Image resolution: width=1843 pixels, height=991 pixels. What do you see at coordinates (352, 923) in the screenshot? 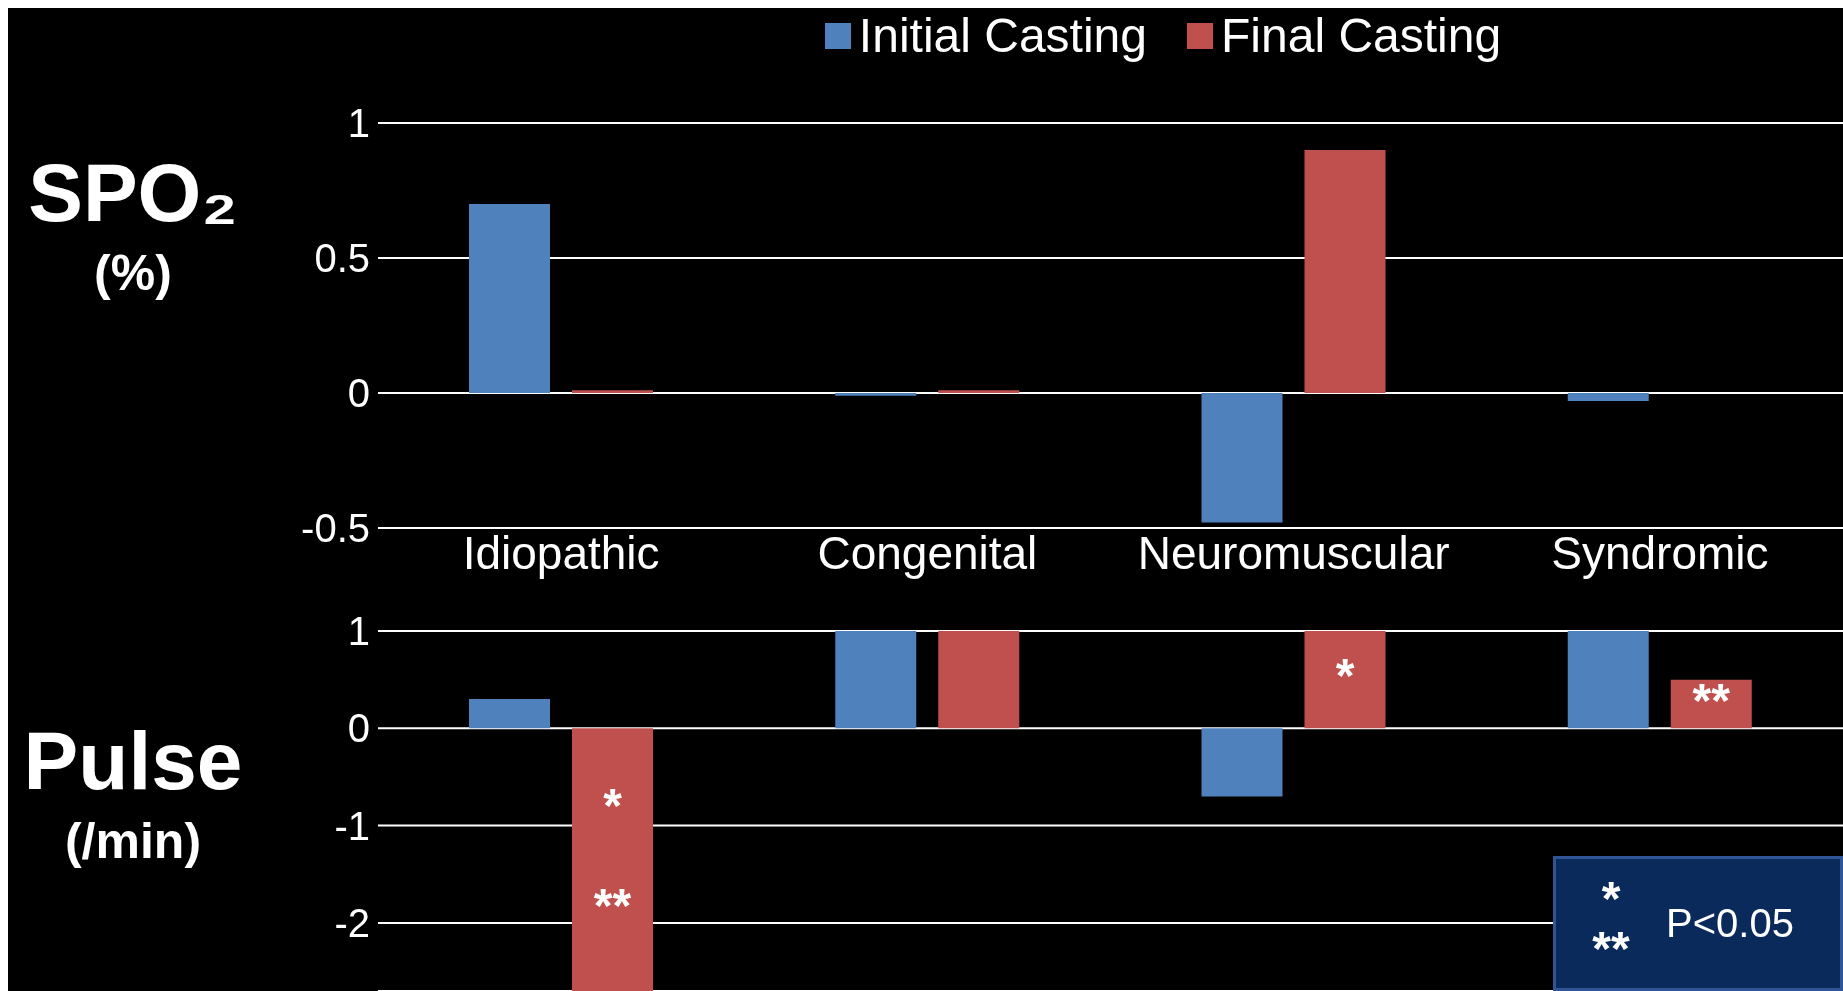
I see `y-tick-label: -2` at bounding box center [352, 923].